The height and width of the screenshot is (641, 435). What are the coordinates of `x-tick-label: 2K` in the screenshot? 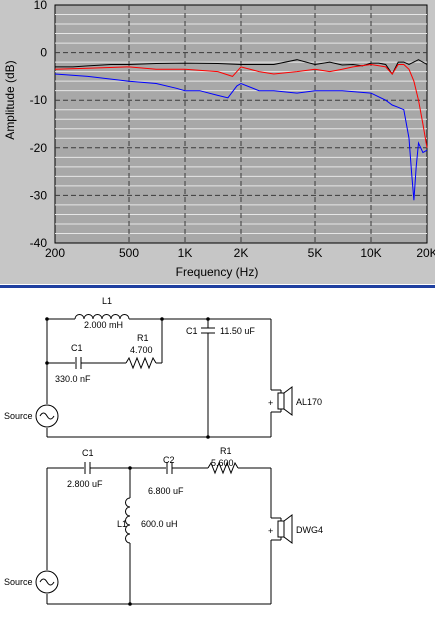 It's located at (241, 253).